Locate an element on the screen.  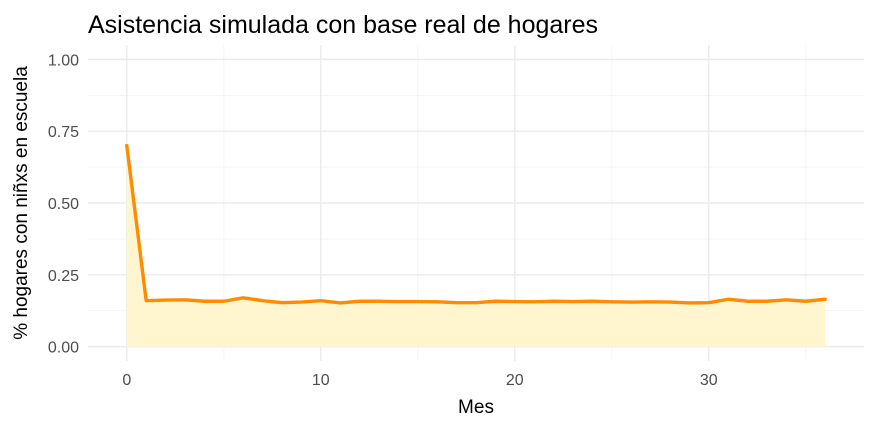
x-tick-label: 0 is located at coordinates (126, 380).